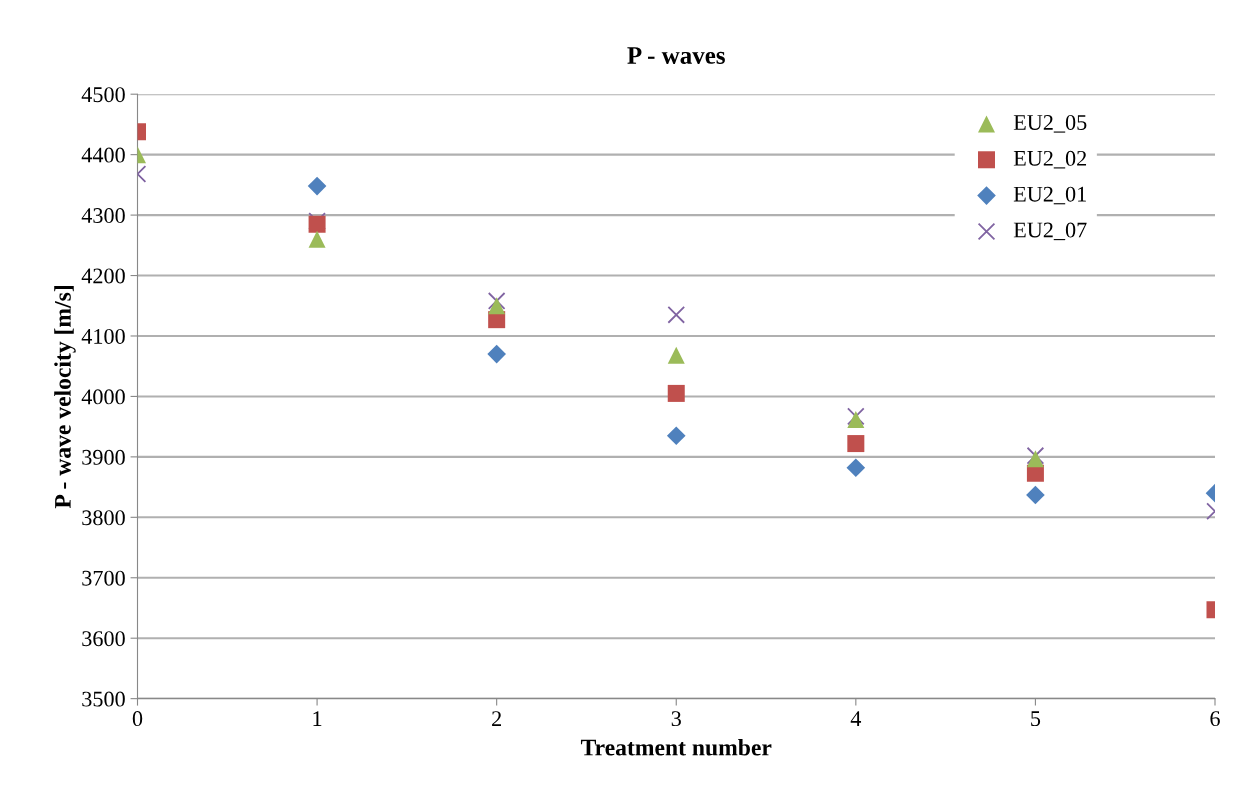  I want to click on legend-label: EU2_01, so click(1049, 195).